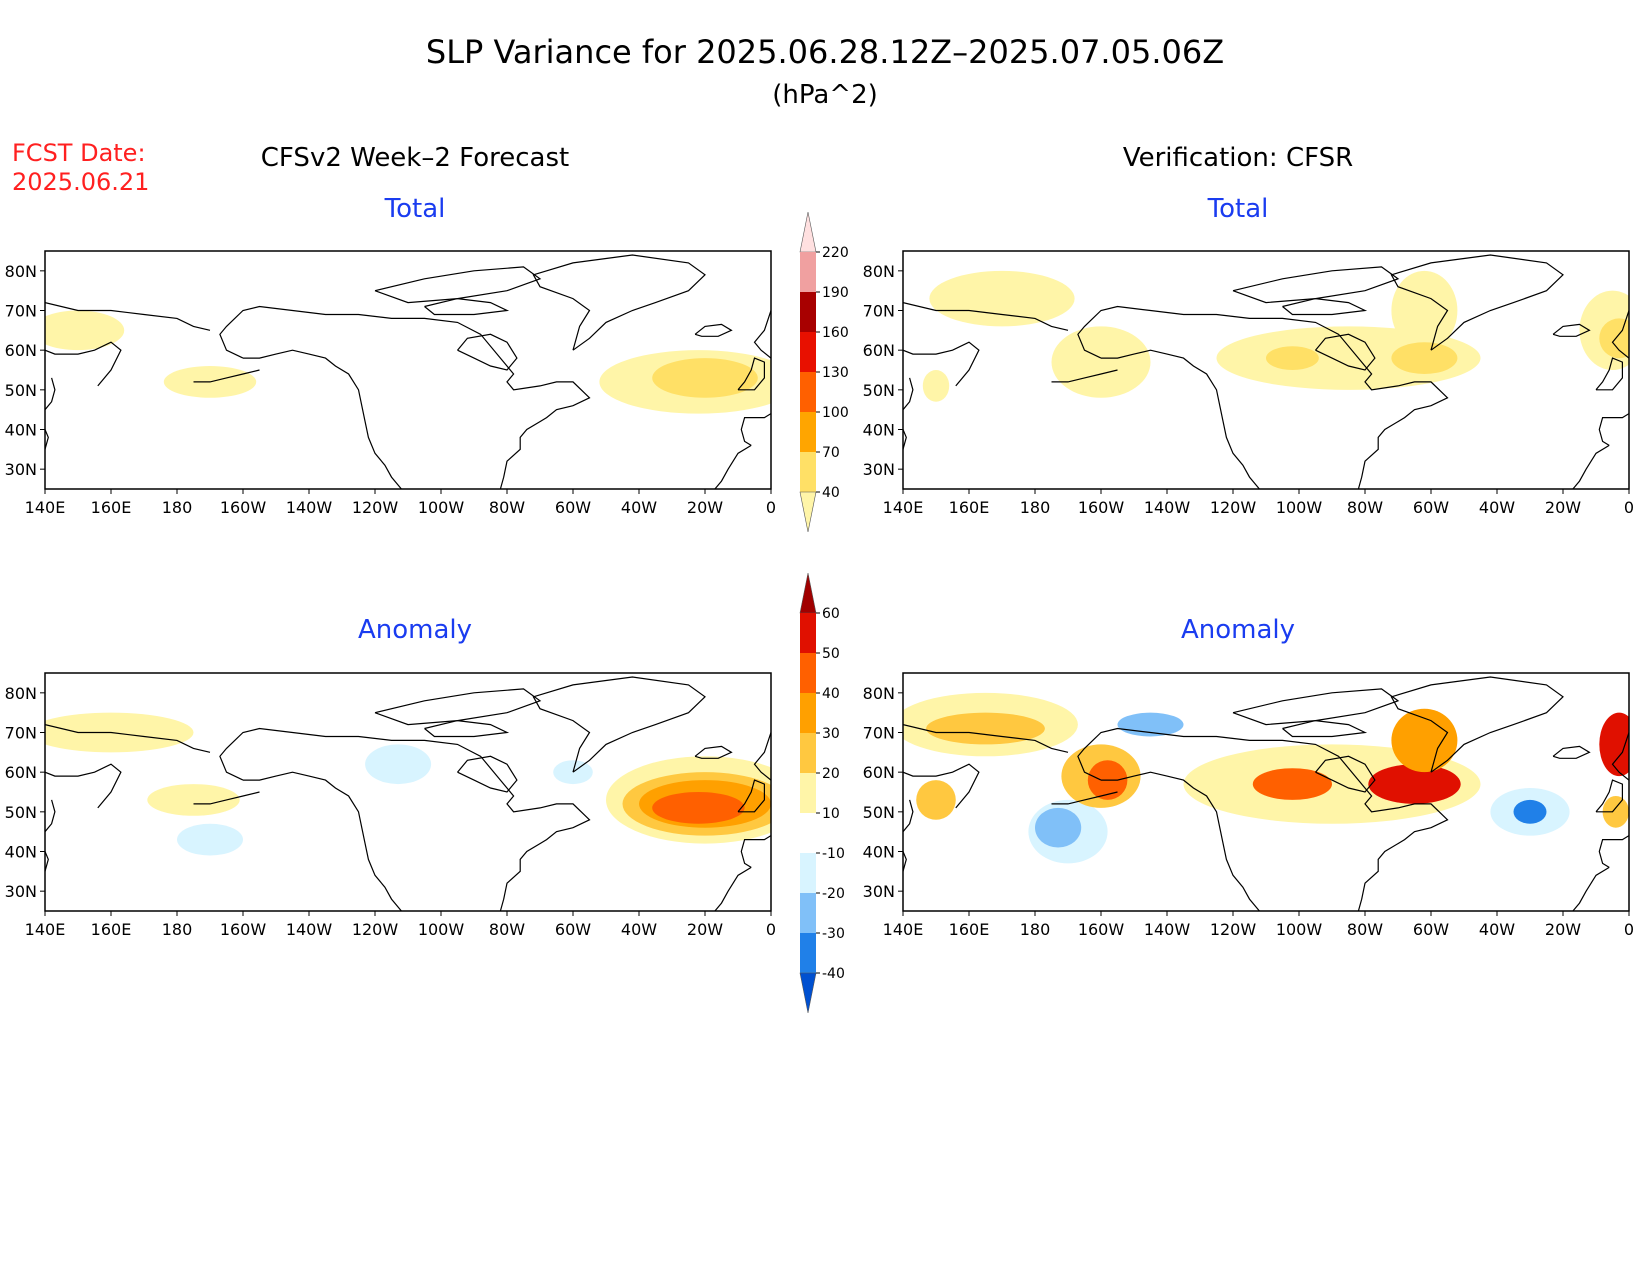  What do you see at coordinates (415, 630) in the screenshot?
I see `panel-title-fc-anomaly: Anomaly` at bounding box center [415, 630].